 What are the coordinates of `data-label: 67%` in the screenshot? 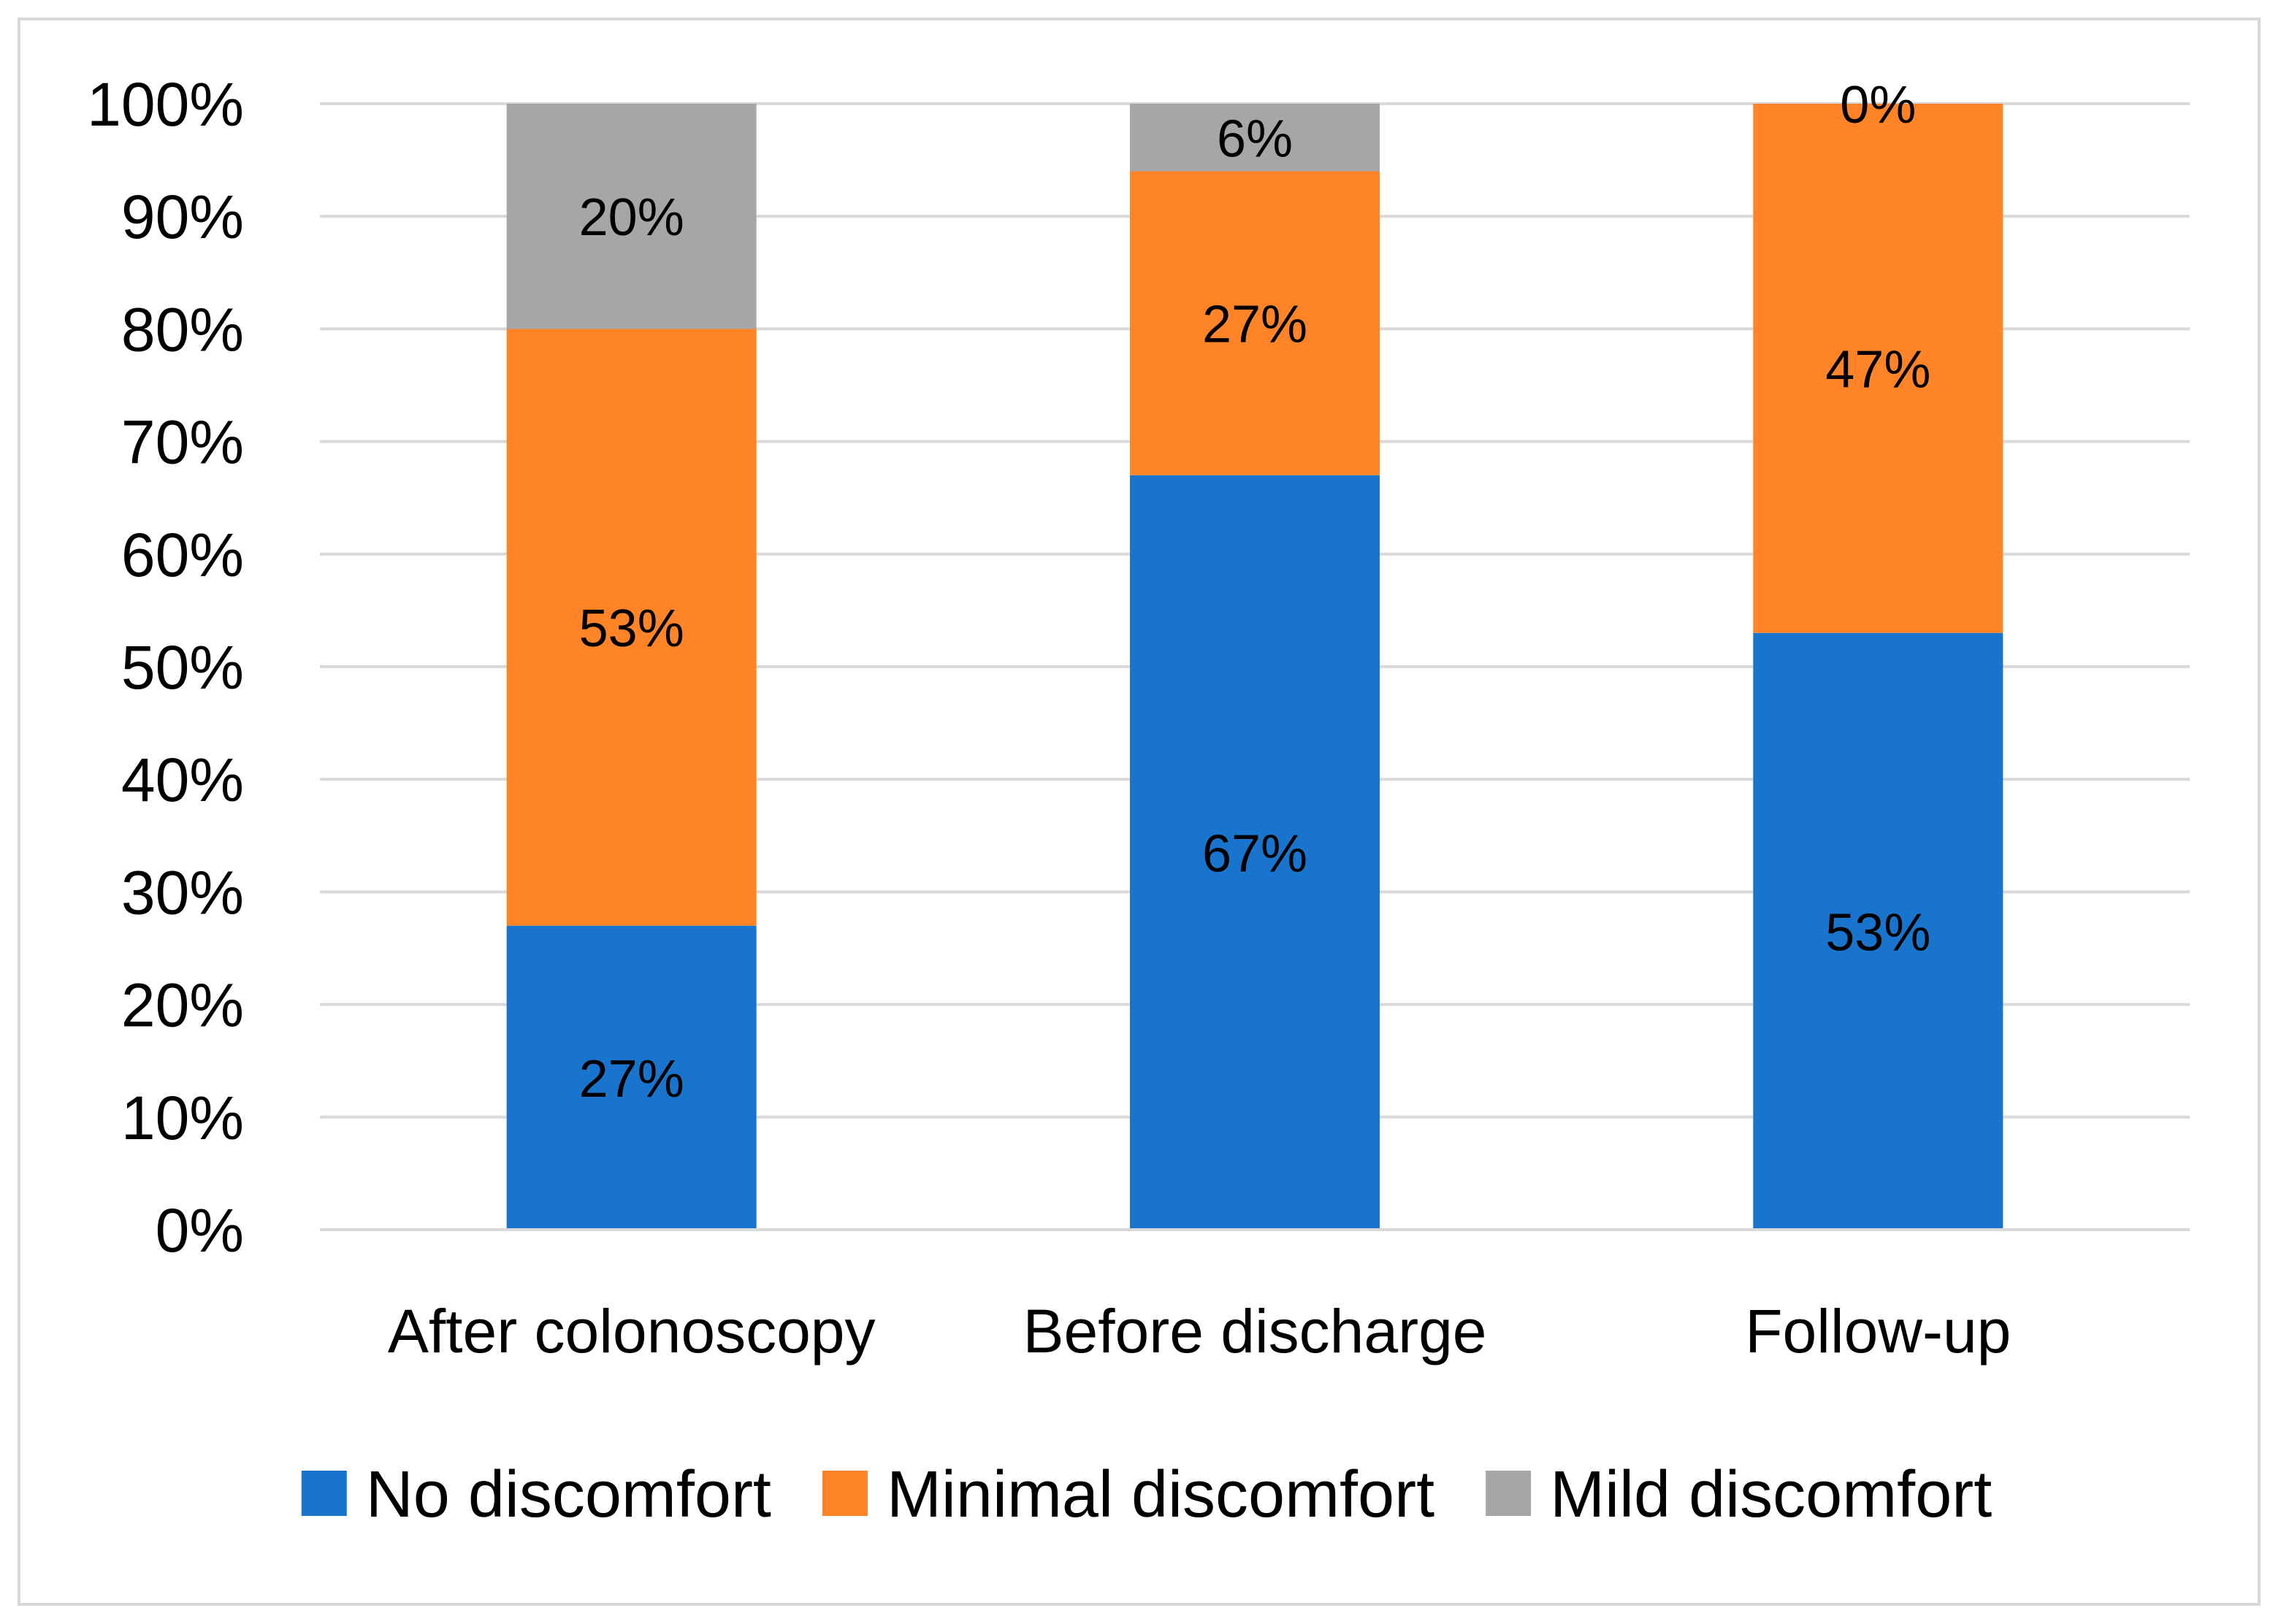 It's located at (1254, 854).